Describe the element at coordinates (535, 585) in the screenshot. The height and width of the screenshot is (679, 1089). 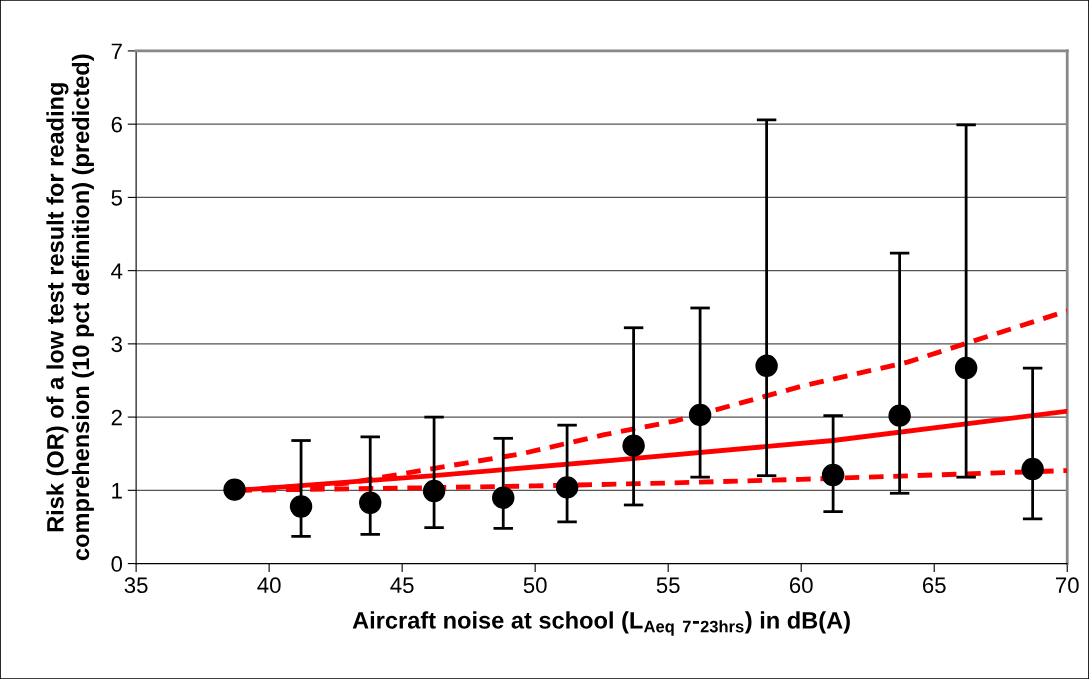
I see `x-tick-label: 50` at that location.